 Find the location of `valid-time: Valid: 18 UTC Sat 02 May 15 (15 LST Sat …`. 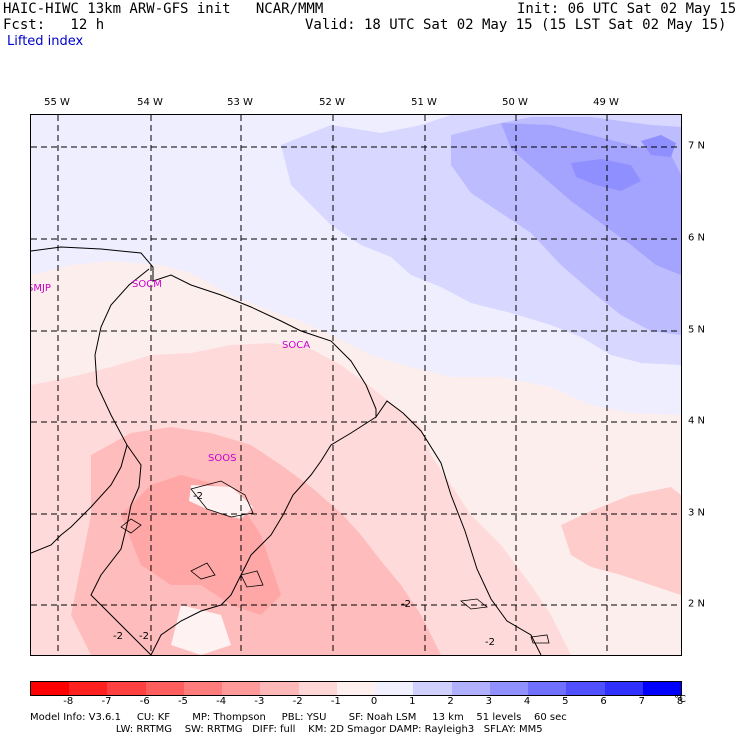

valid-time: Valid: 18 UTC Sat 02 May 15 (15 LST Sat … is located at coordinates (516, 25).